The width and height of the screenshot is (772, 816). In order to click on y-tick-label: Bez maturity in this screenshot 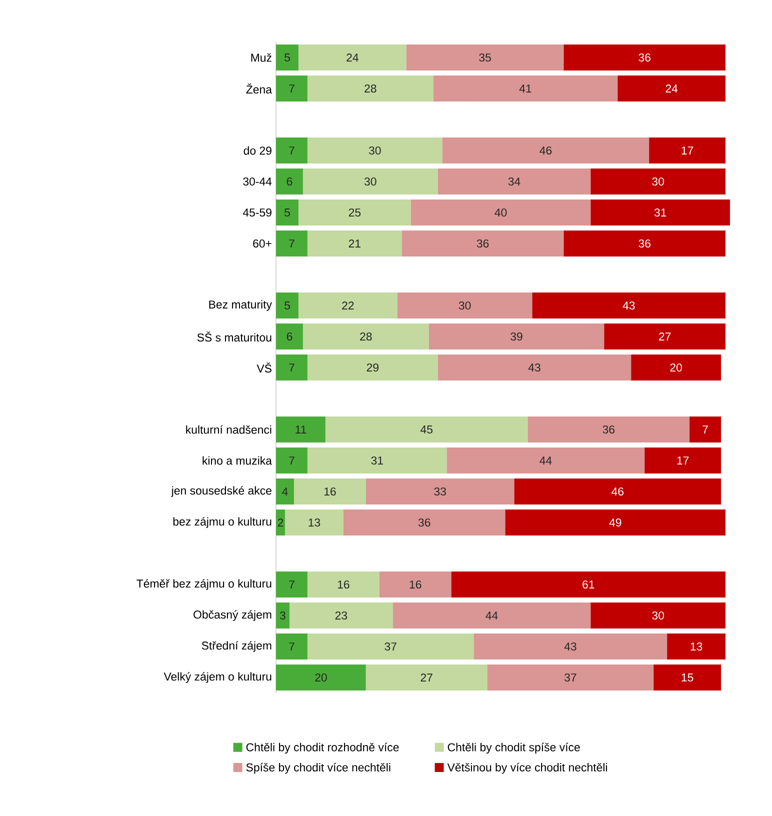, I will do `click(240, 305)`.